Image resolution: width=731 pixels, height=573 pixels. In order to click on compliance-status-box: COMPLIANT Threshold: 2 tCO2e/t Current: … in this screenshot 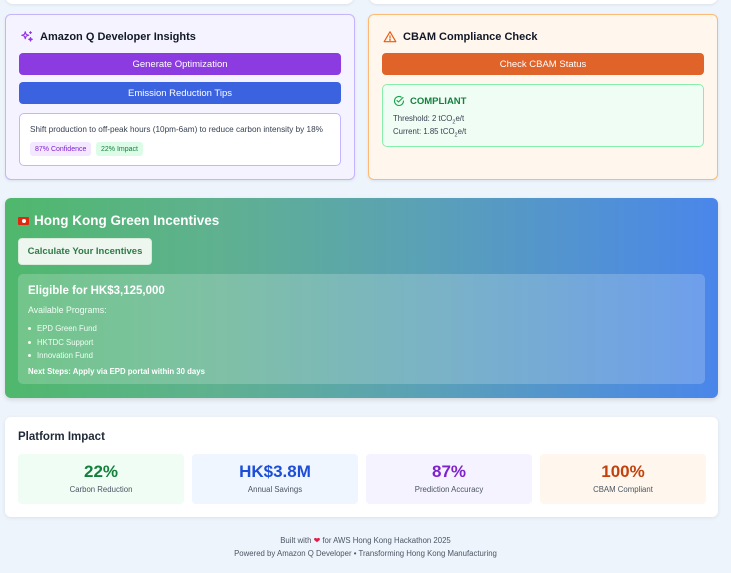, I will do `click(543, 115)`.